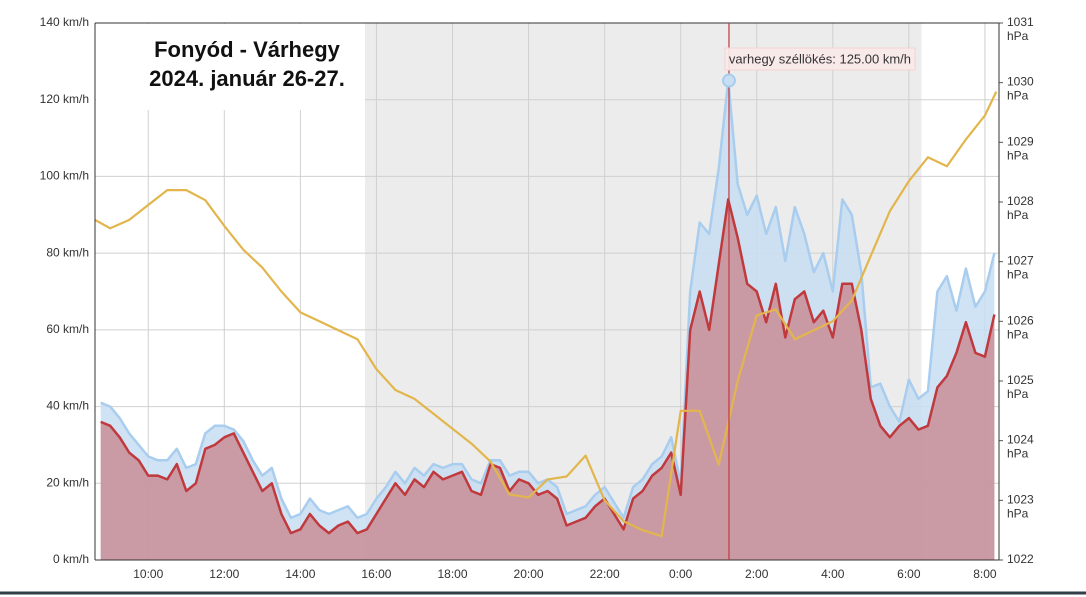  What do you see at coordinates (1020, 142) in the screenshot?
I see `y2-tick-label-line: 1029` at bounding box center [1020, 142].